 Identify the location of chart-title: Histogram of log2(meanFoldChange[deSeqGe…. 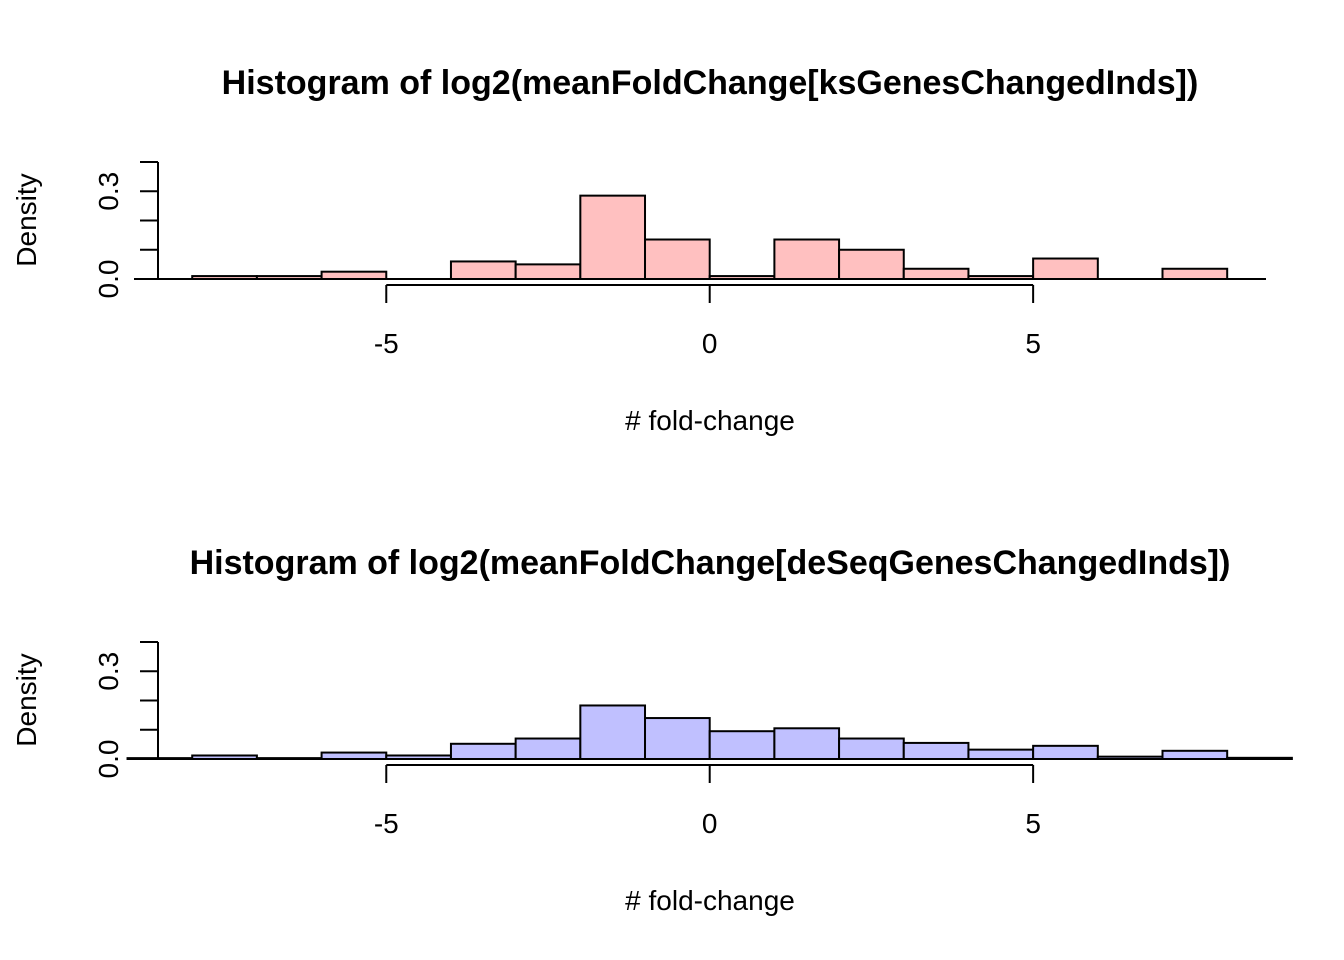
(710, 563).